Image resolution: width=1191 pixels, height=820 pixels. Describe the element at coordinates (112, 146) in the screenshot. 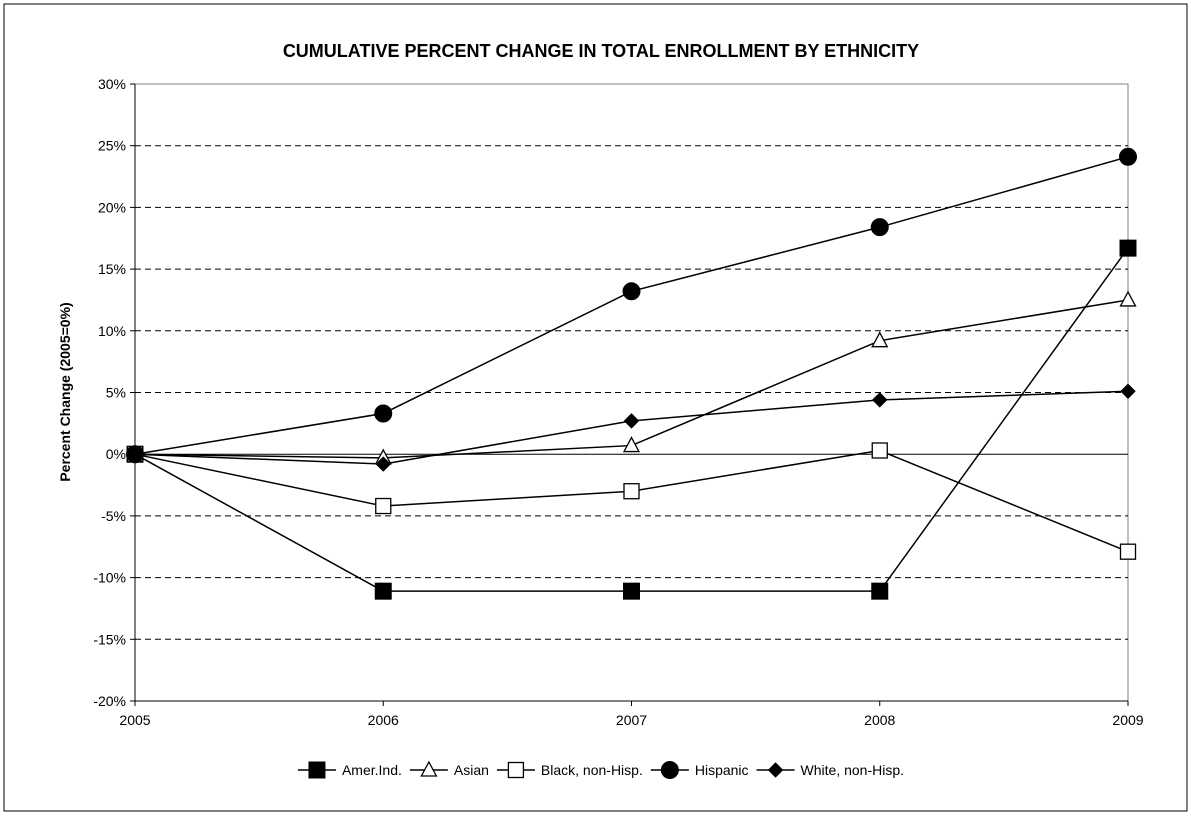

I see `y-tick-label: 25%` at that location.